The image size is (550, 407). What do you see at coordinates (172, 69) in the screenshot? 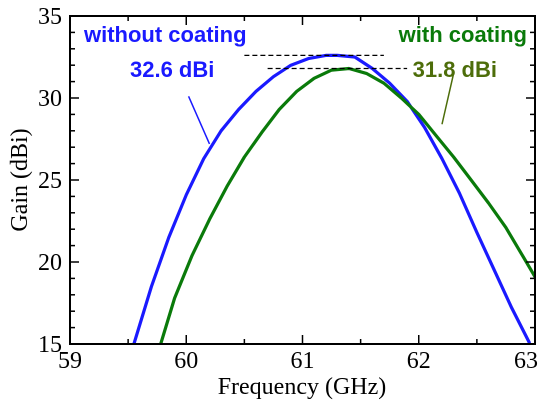
I see `annotation-peak-without-coating: 32.6 dBi` at bounding box center [172, 69].